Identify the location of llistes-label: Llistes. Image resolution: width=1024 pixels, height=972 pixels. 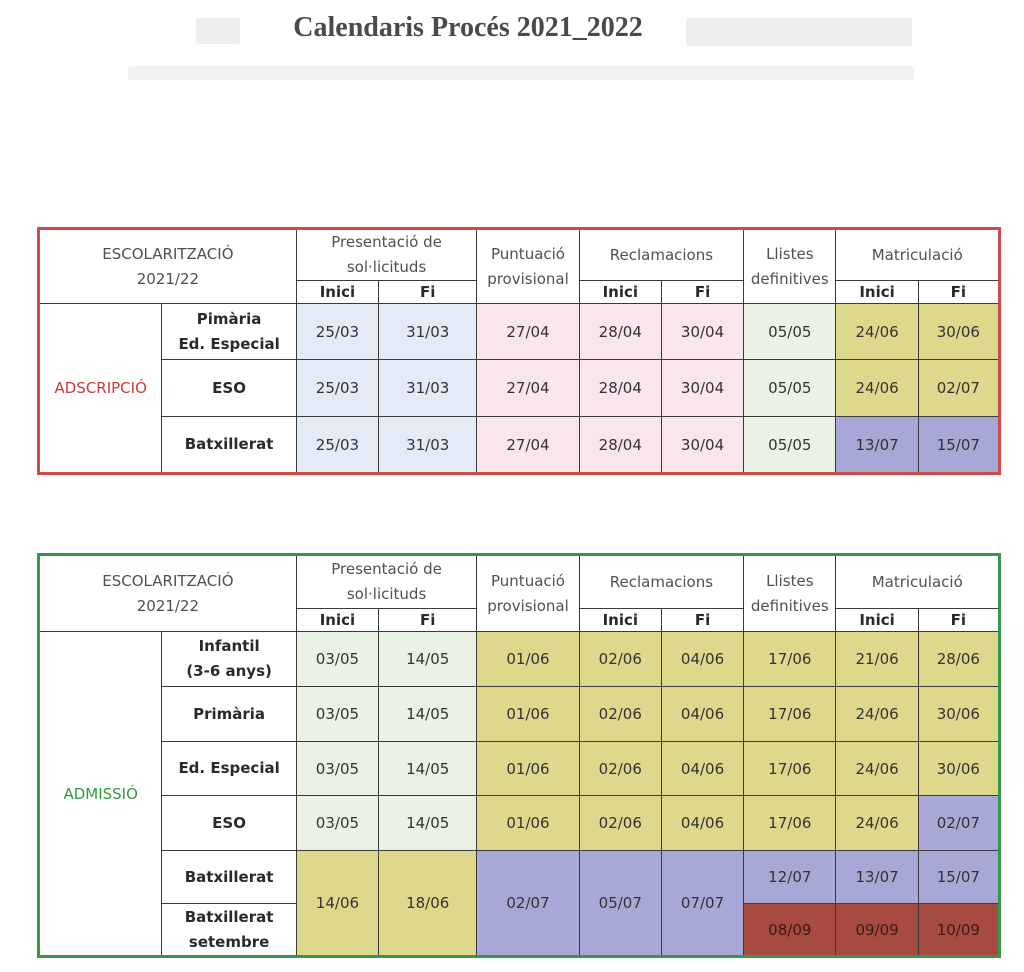
(790, 580).